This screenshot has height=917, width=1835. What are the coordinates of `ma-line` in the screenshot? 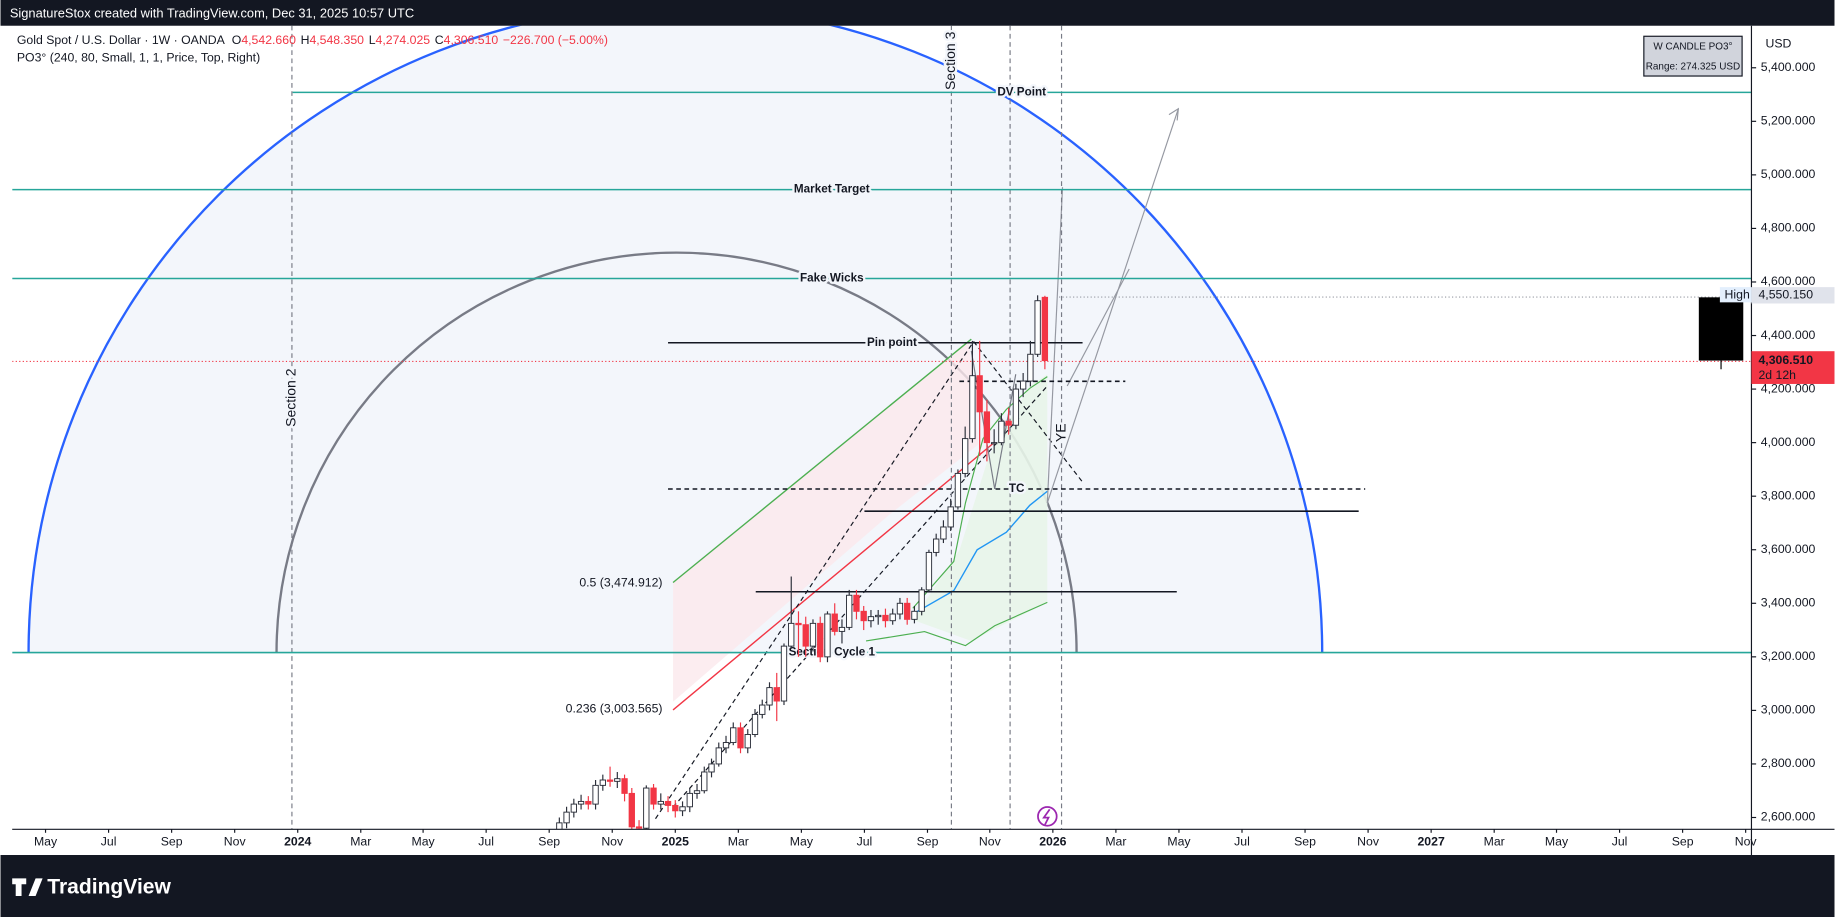 It's located at (980, 552).